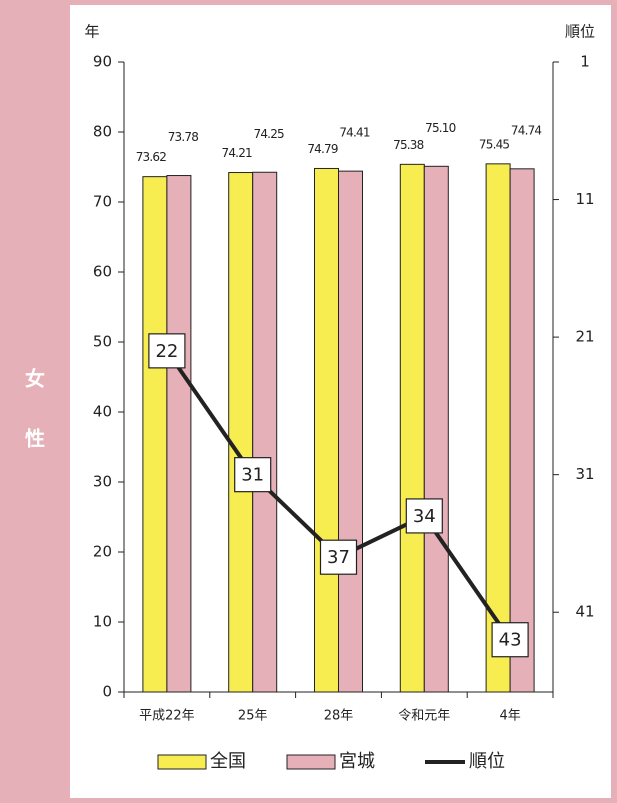  Describe the element at coordinates (494, 144) in the screenshot. I see `value-label: 75.45` at that location.